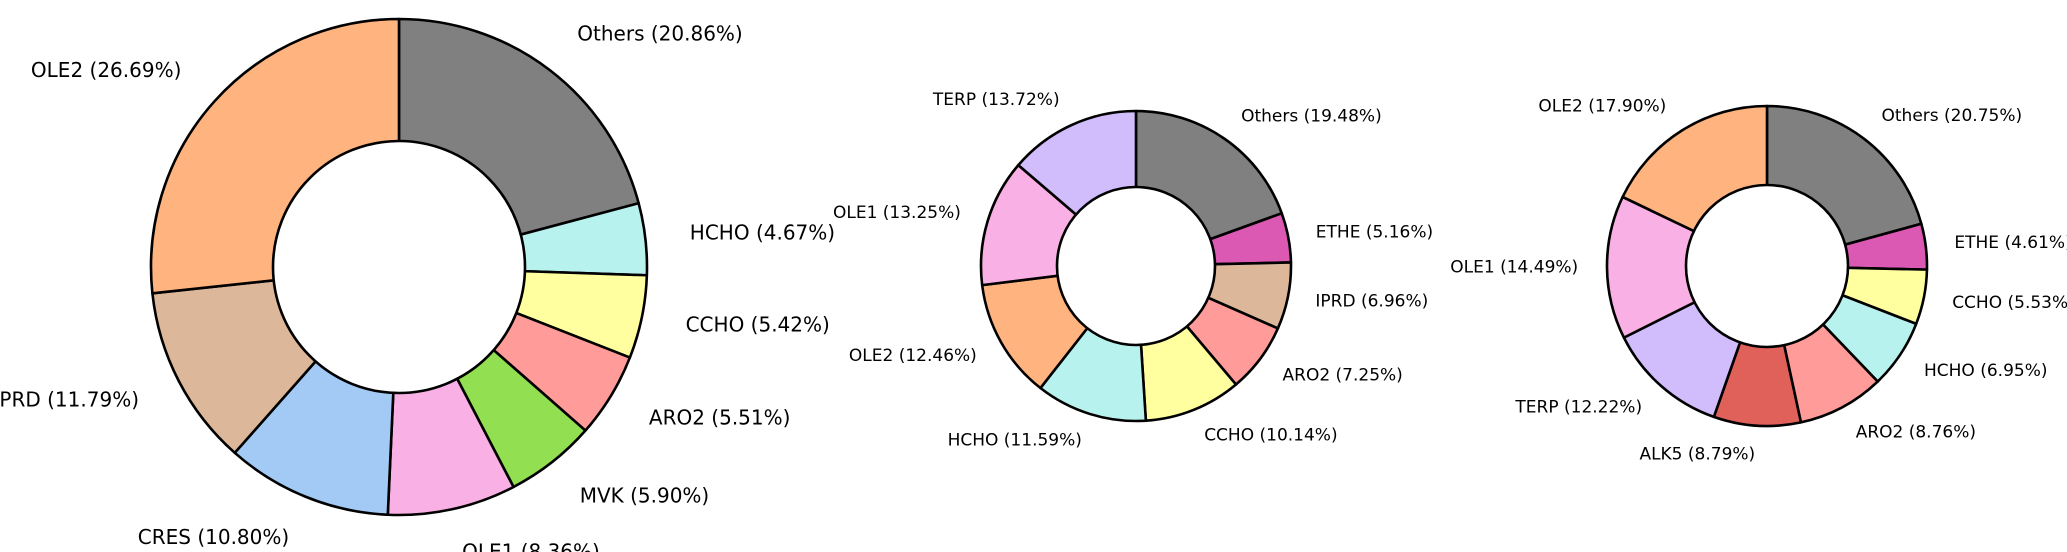  Describe the element at coordinates (2010, 243) in the screenshot. I see `slice-label-ethe: ETHE (4.61%)` at that location.